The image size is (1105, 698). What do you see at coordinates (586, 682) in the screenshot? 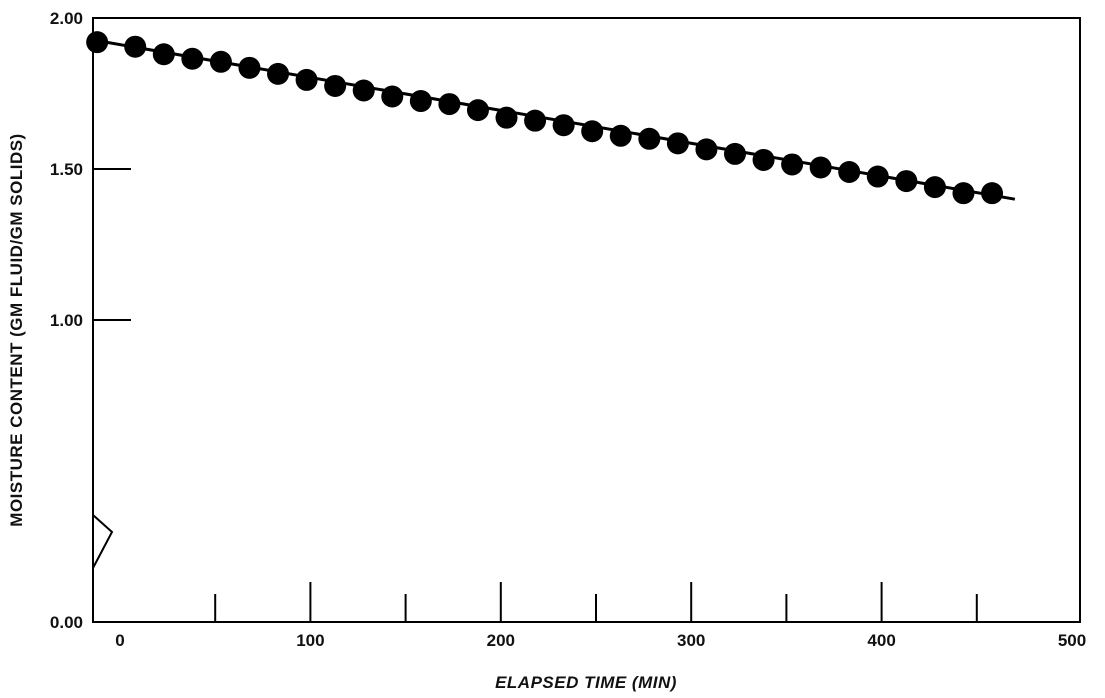
I see `x-axis-title: ELAPSED TIME (MIN)` at bounding box center [586, 682].